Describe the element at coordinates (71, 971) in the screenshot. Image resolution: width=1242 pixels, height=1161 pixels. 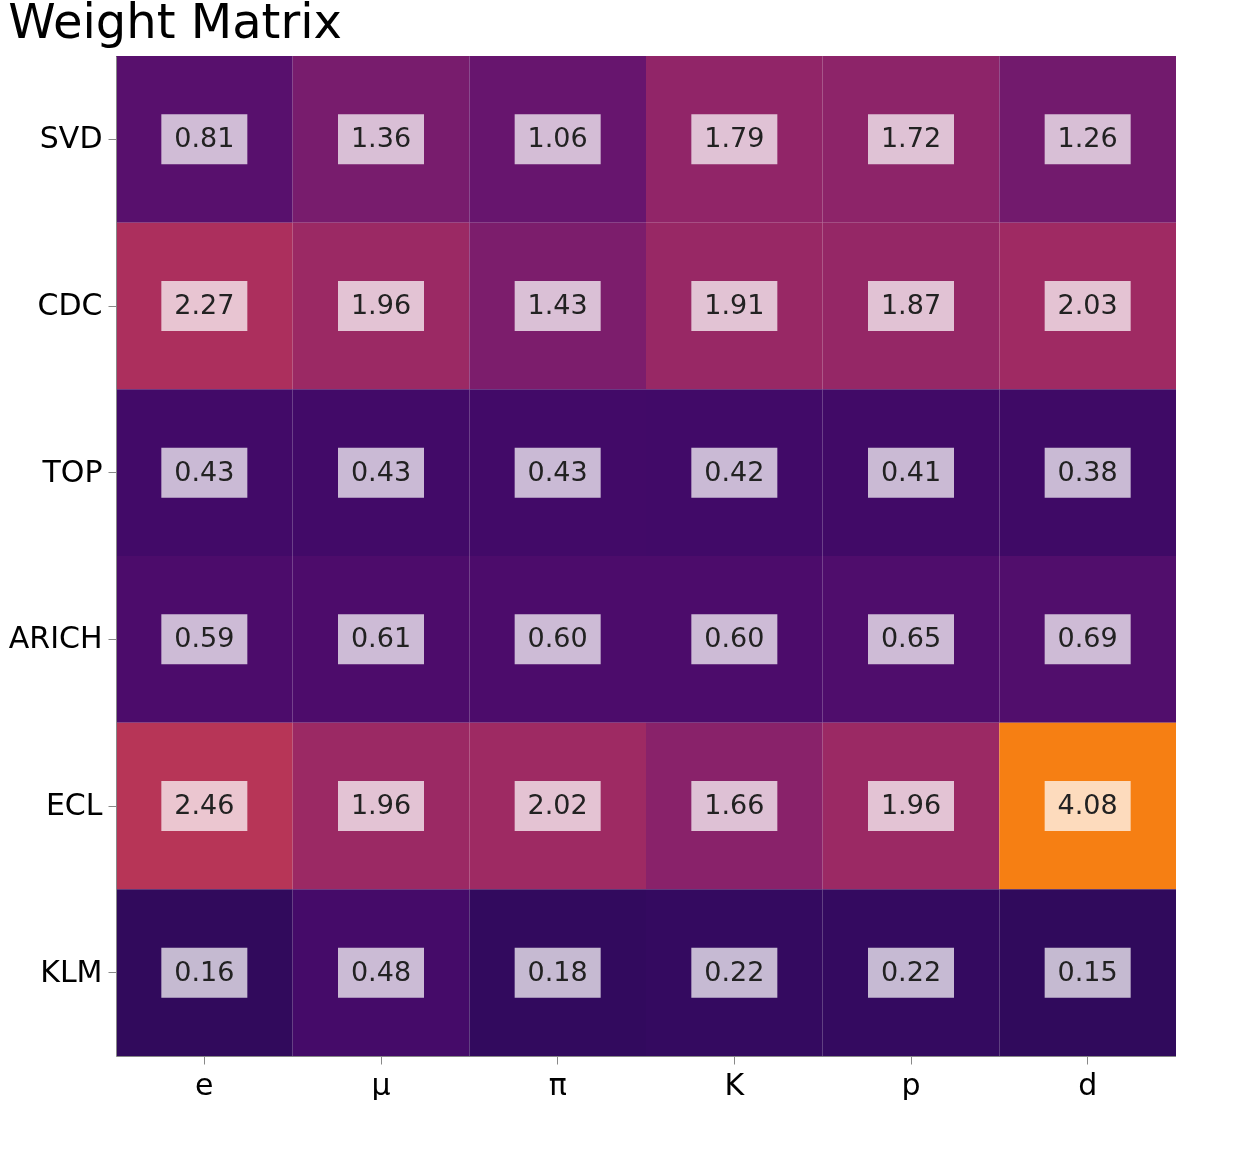
I see `y-tick-label: KLM` at that location.